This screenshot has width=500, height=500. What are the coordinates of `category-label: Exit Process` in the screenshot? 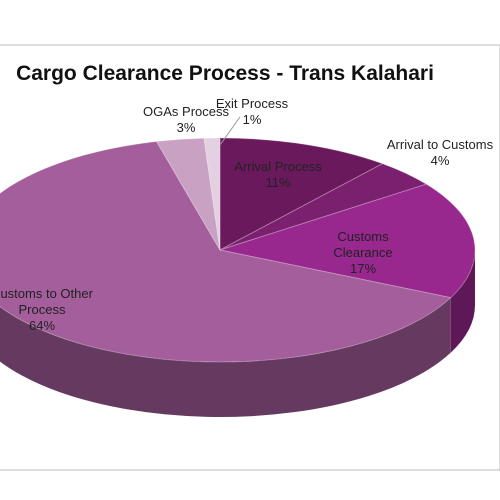 It's located at (252, 103).